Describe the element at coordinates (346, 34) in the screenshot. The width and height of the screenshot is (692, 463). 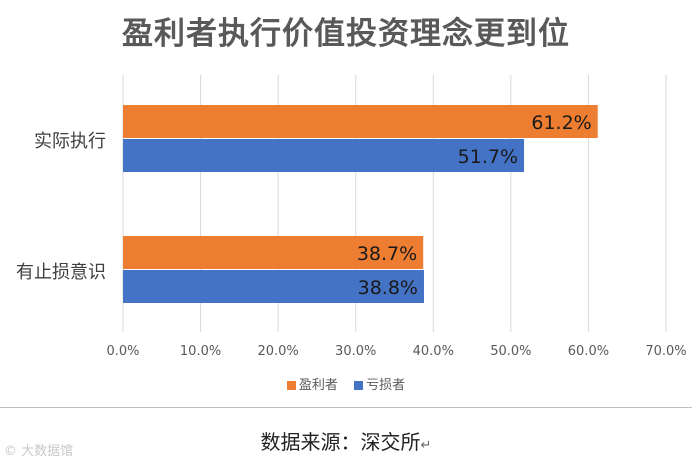
I see `chart-title: 盈利者执行价值投资理念更到位` at that location.